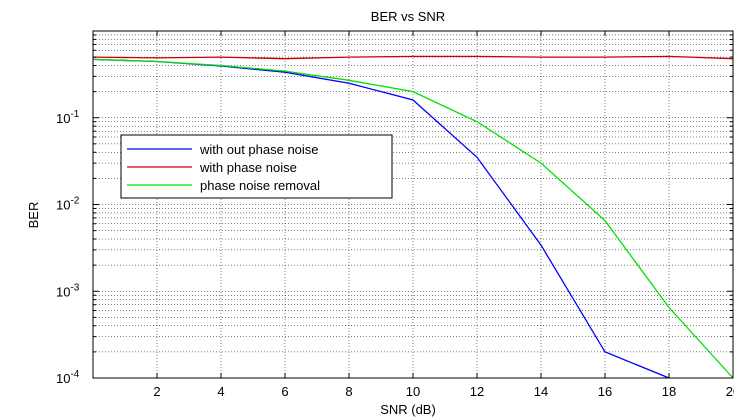 The width and height of the screenshot is (734, 418). Describe the element at coordinates (413, 57) in the screenshot. I see `series-line` at that location.